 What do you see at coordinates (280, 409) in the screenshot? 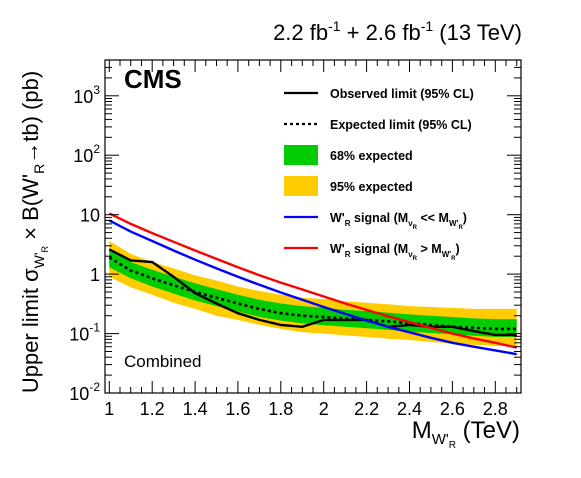
I see `x-tick-label: 1.8` at bounding box center [280, 409].